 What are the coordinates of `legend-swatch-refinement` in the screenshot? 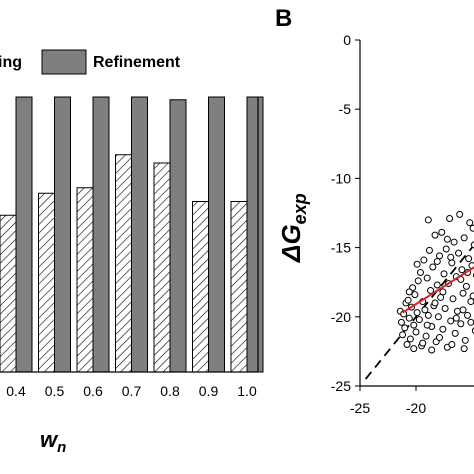 It's located at (64, 62).